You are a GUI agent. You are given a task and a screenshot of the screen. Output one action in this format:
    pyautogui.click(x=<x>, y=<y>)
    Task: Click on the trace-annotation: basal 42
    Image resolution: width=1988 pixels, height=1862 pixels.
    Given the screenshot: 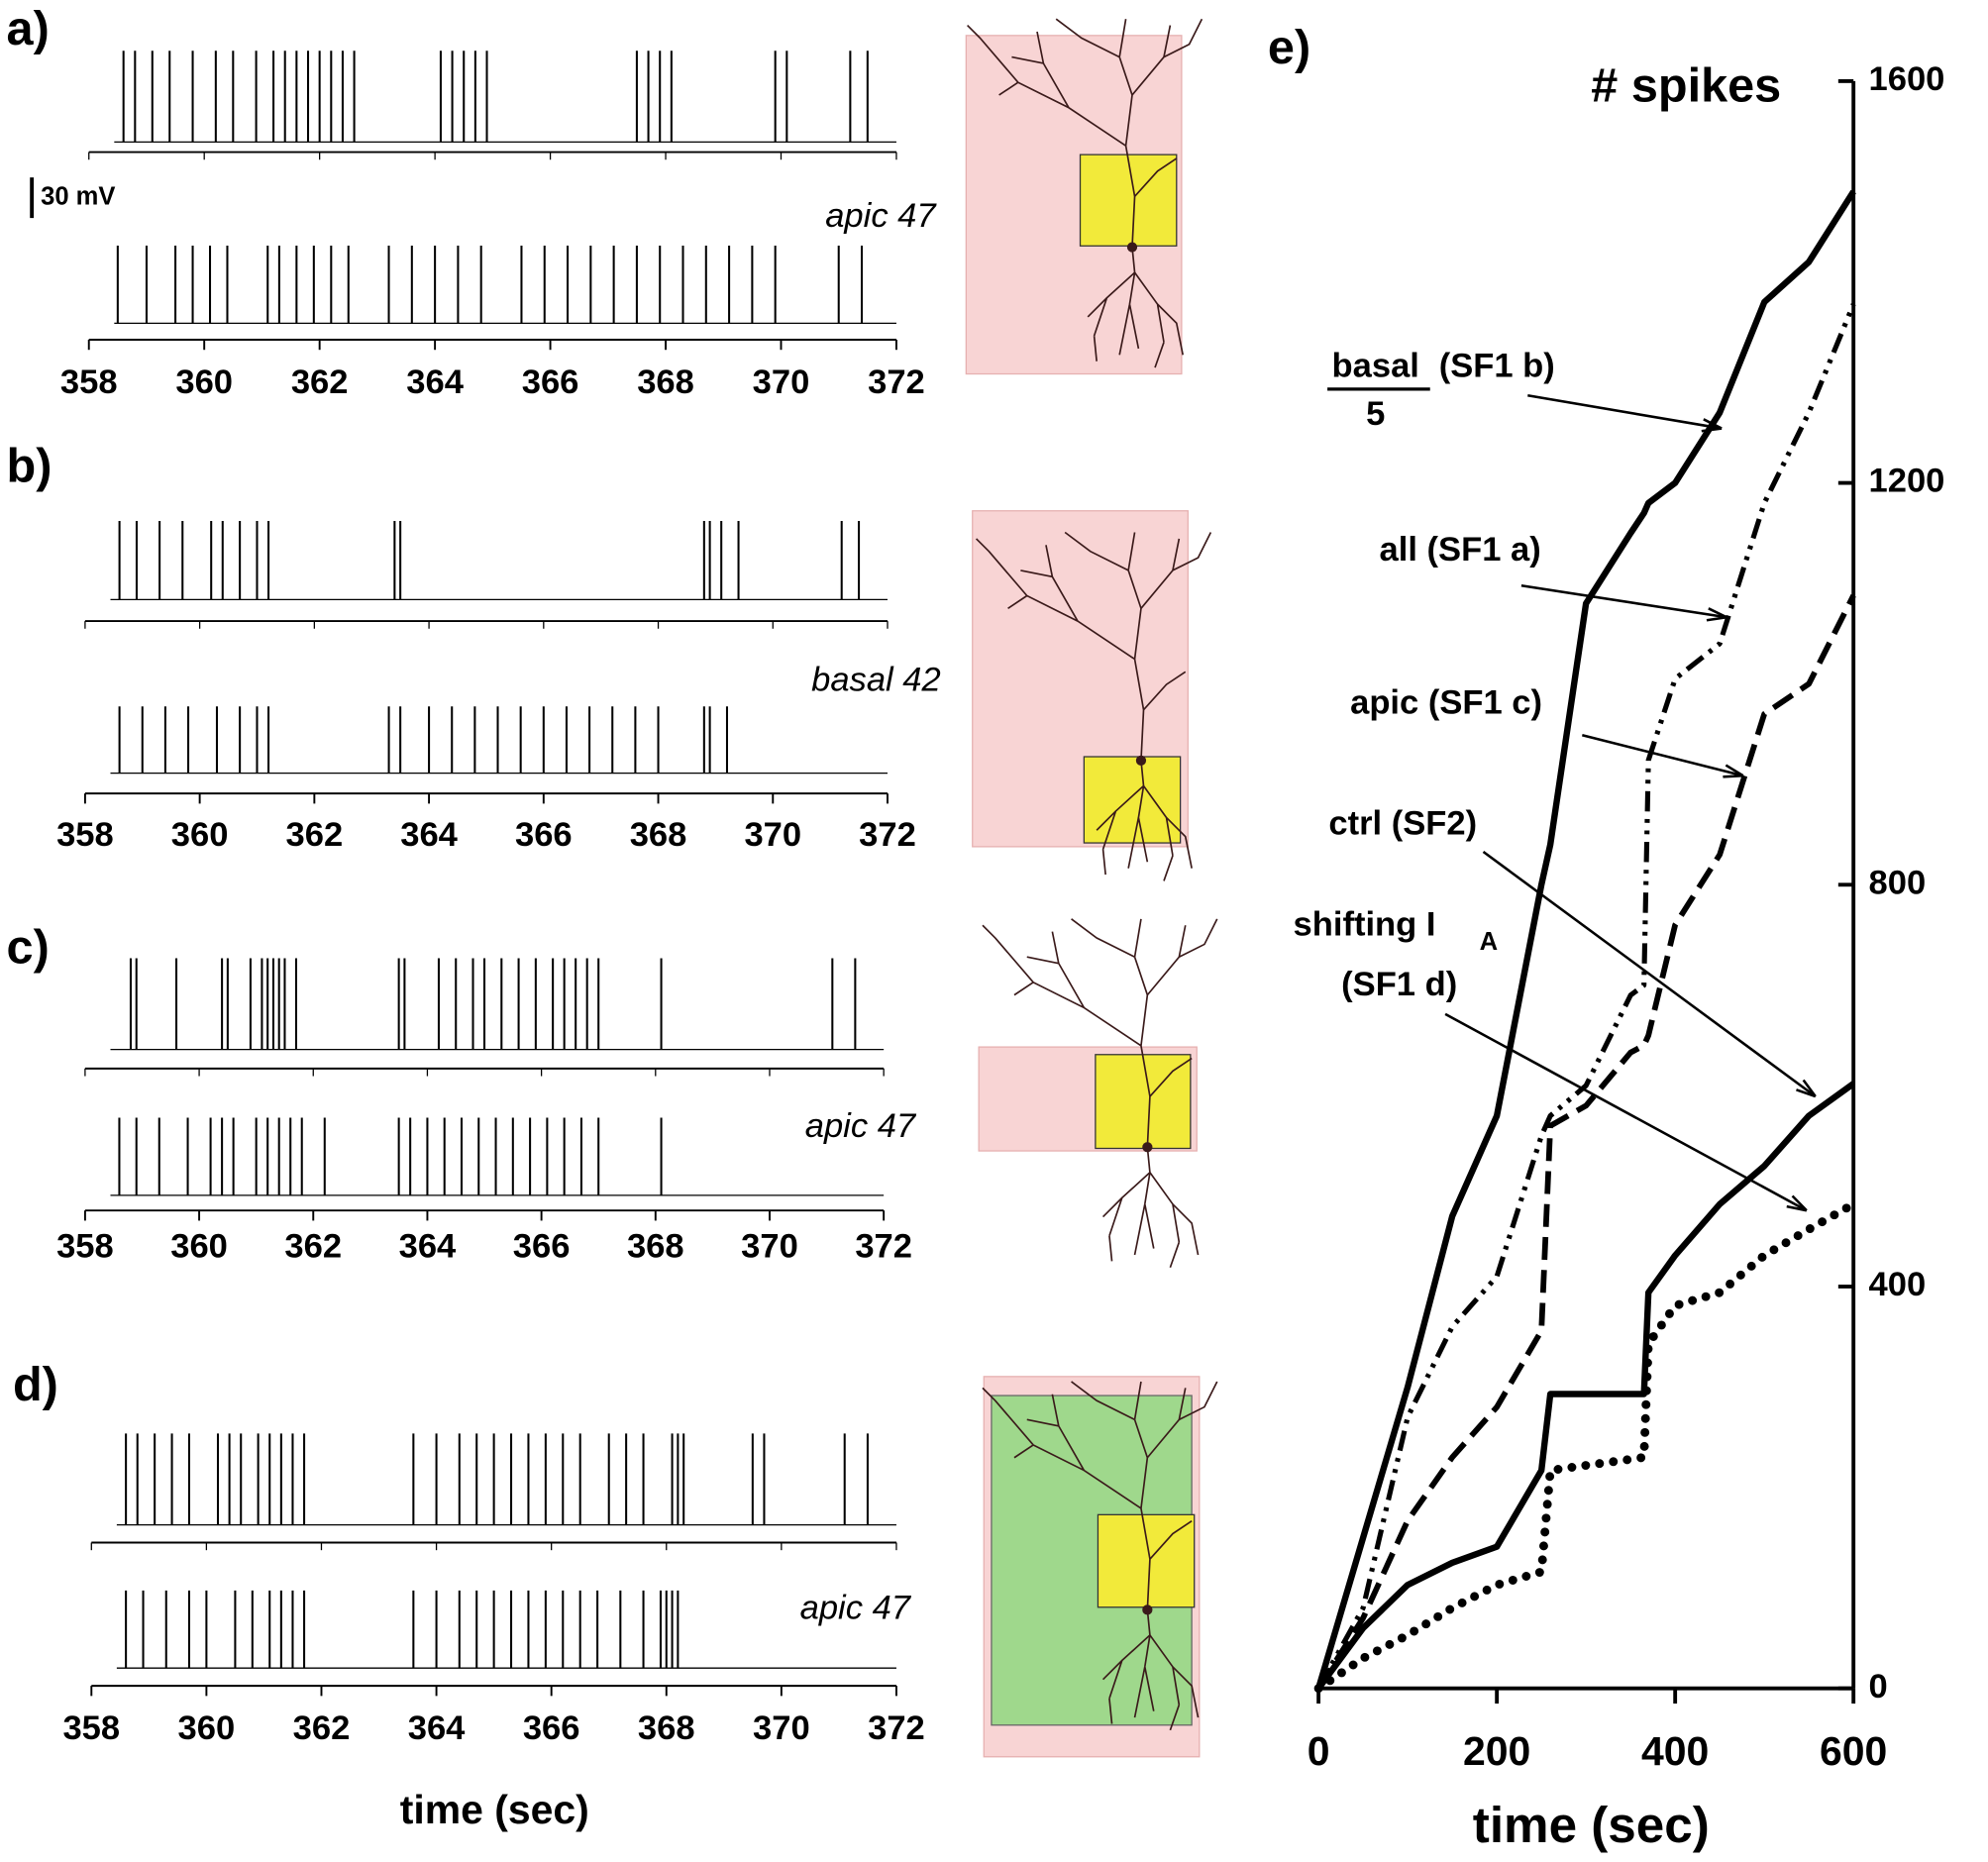 What is the action you would take?
    pyautogui.click(x=876, y=680)
    